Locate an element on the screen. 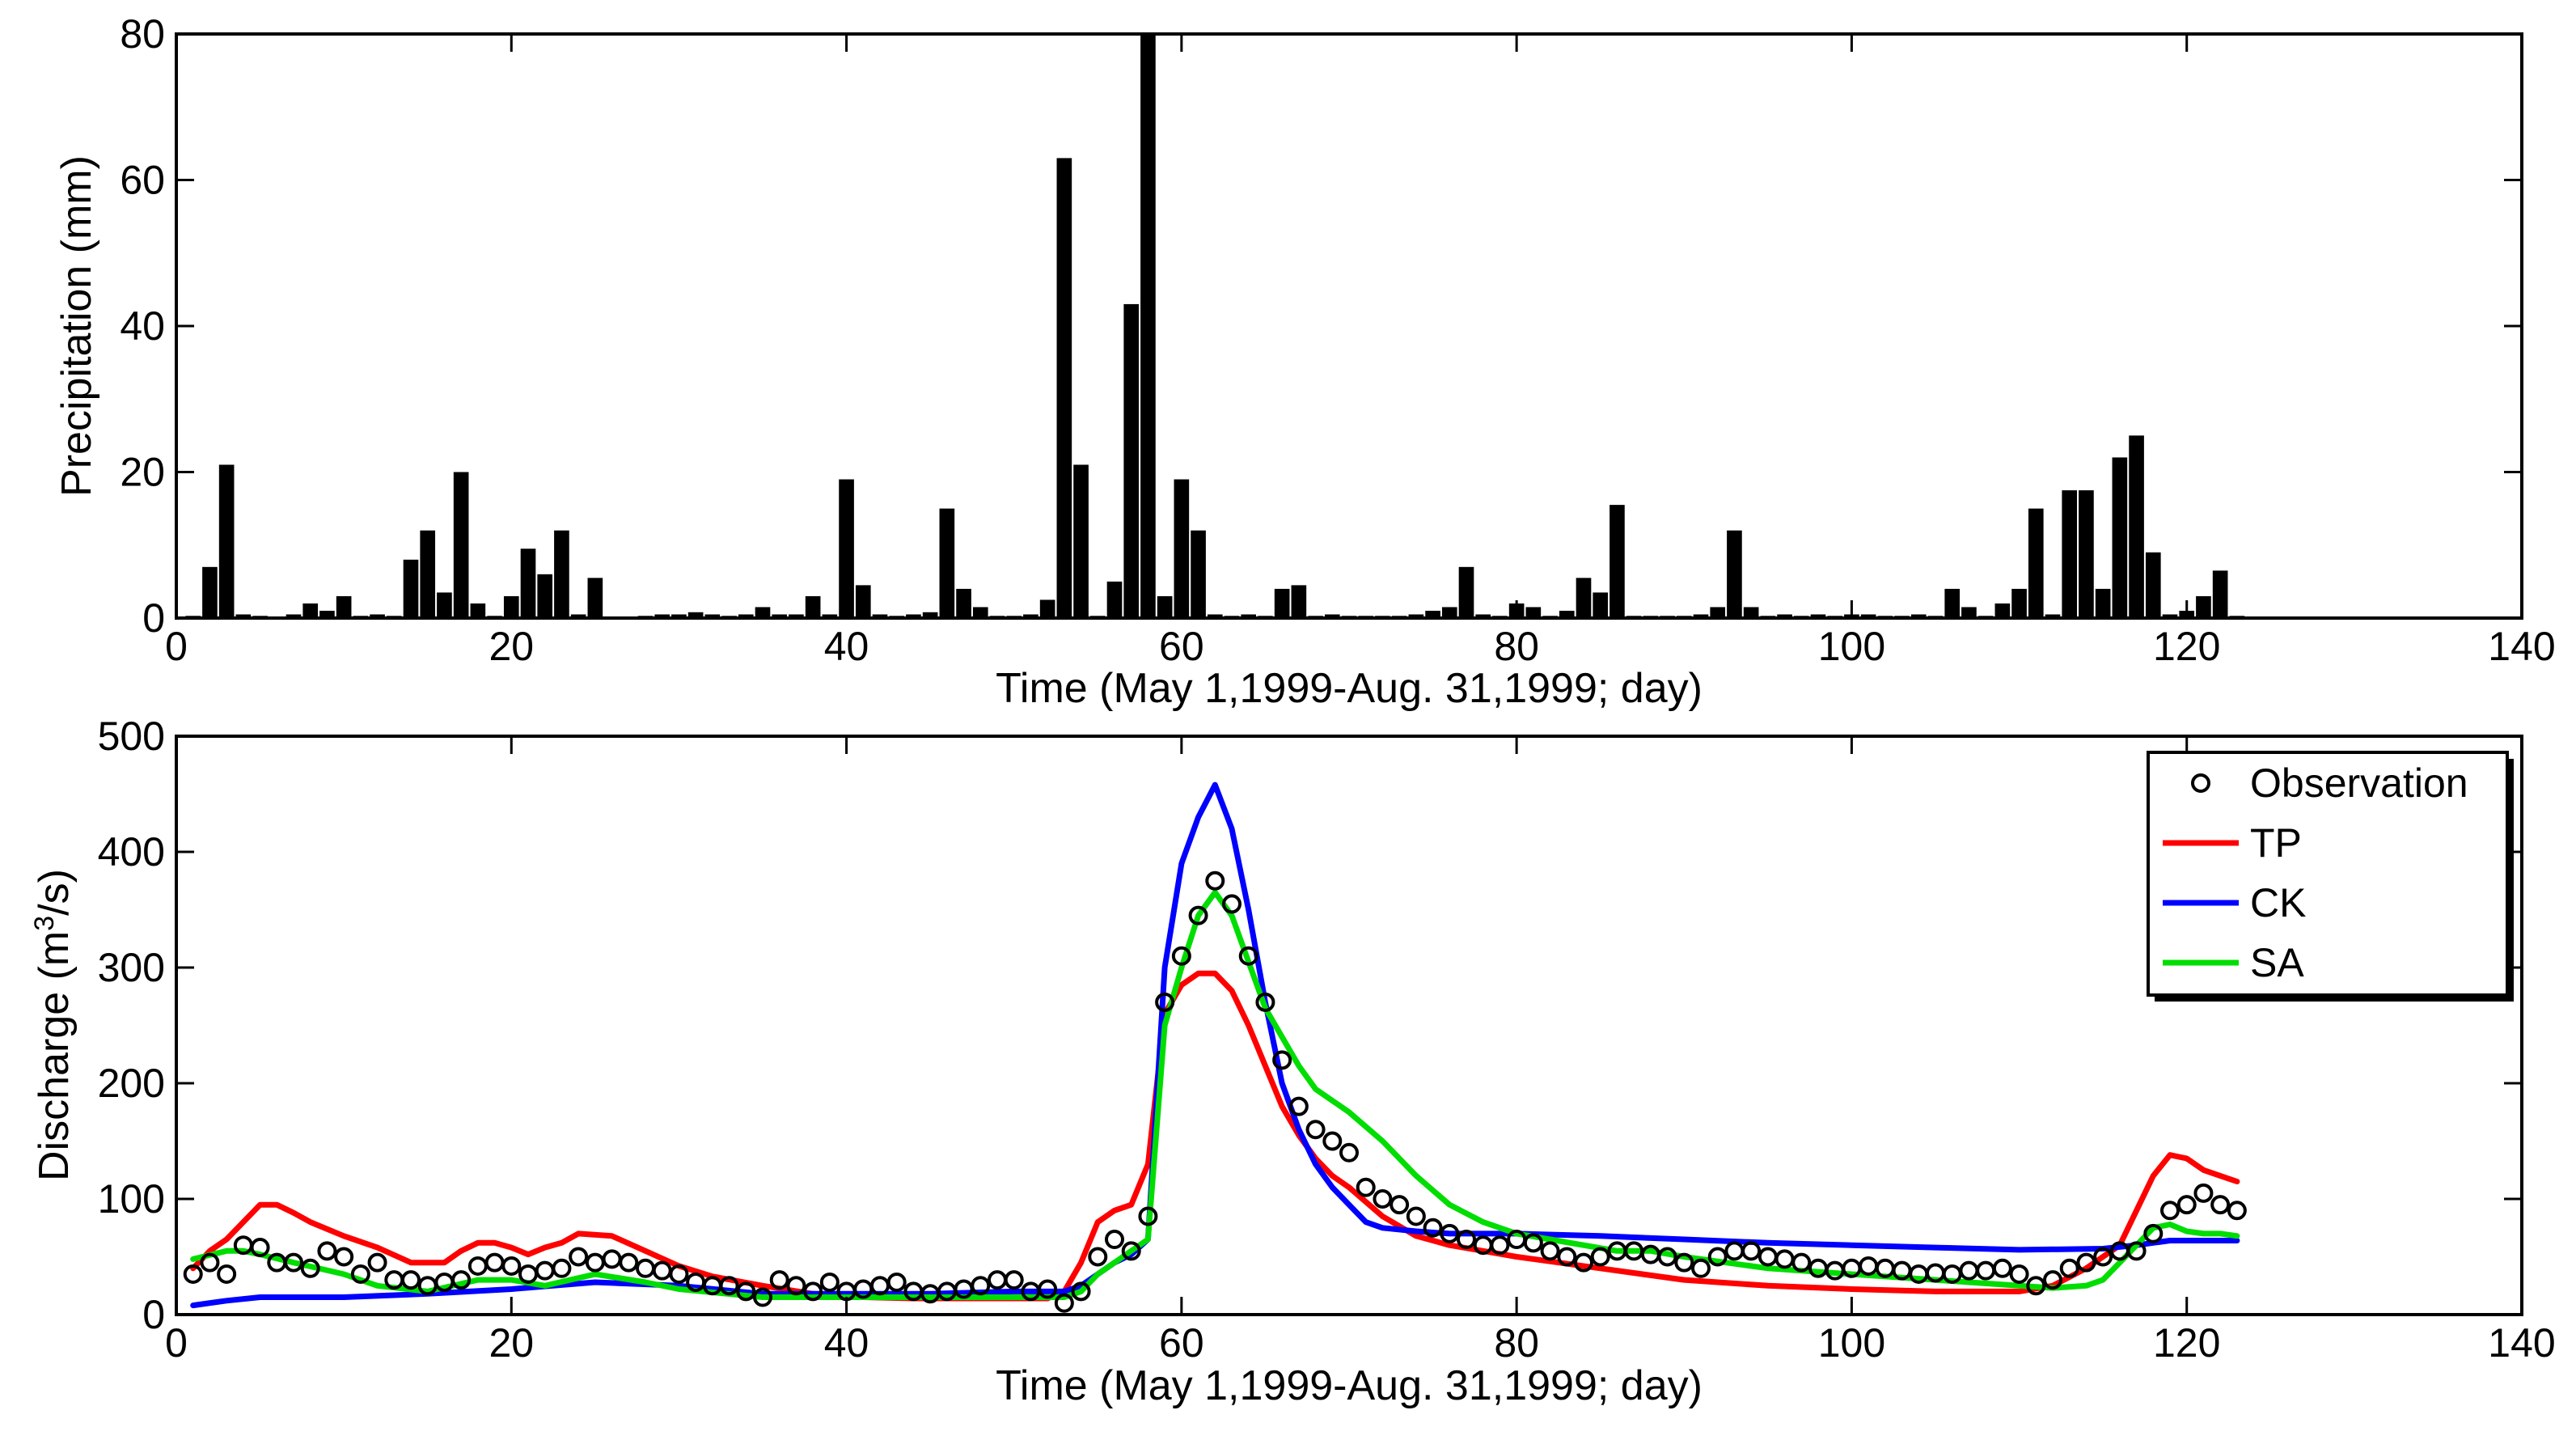 Image resolution: width=2576 pixels, height=1440 pixels. y-tick-label: 300 is located at coordinates (131, 967).